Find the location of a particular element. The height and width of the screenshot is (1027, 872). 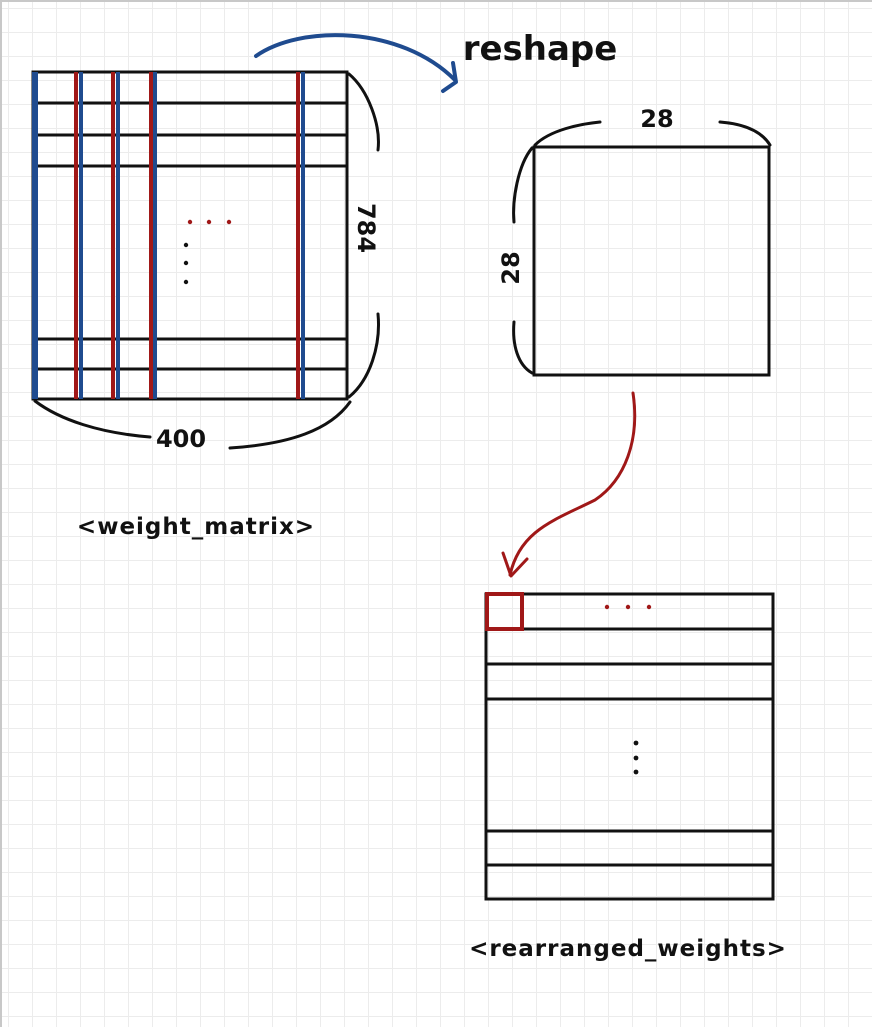

rearranged-weights-caption: <rearranged_weights> is located at coordinates (628, 949).